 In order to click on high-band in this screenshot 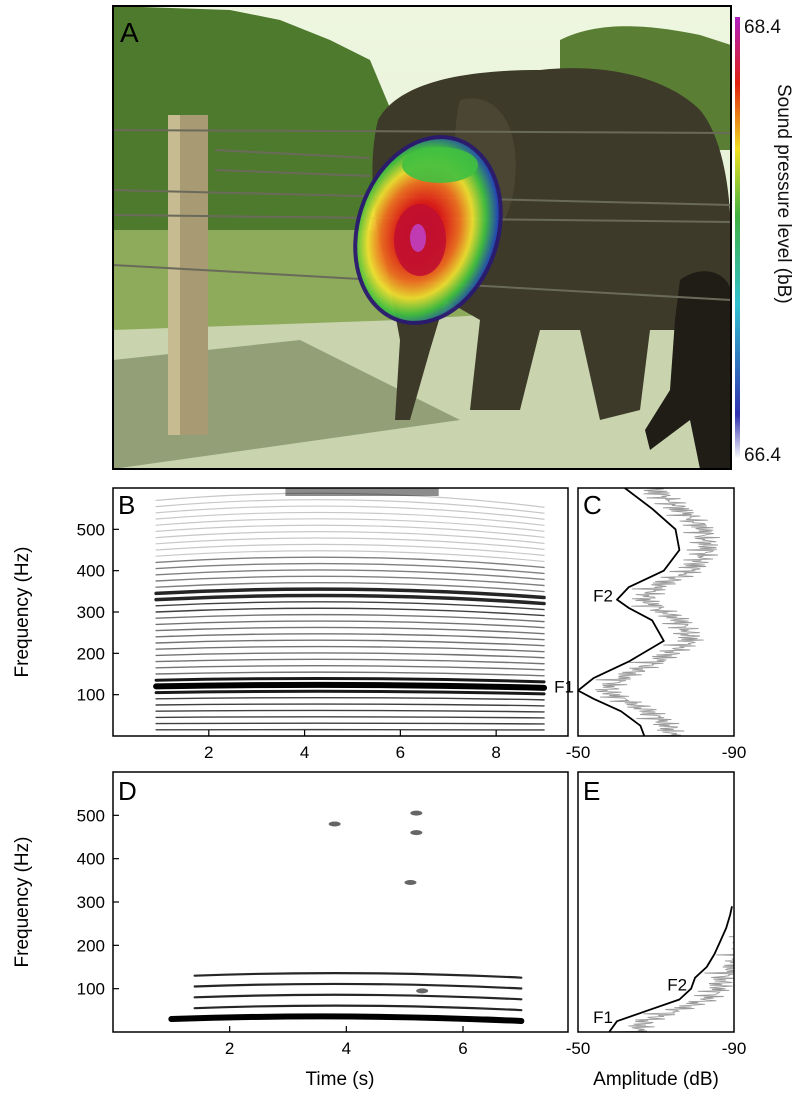, I will do `click(362, 492)`.